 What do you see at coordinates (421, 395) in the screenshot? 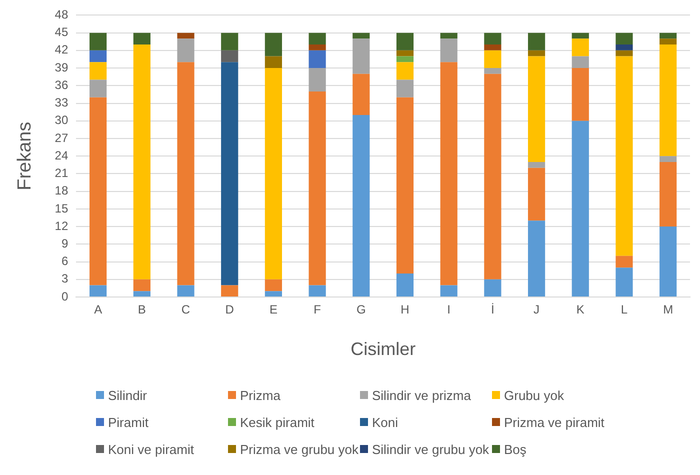
I see `legend-label: Silindir ve prizma` at bounding box center [421, 395].